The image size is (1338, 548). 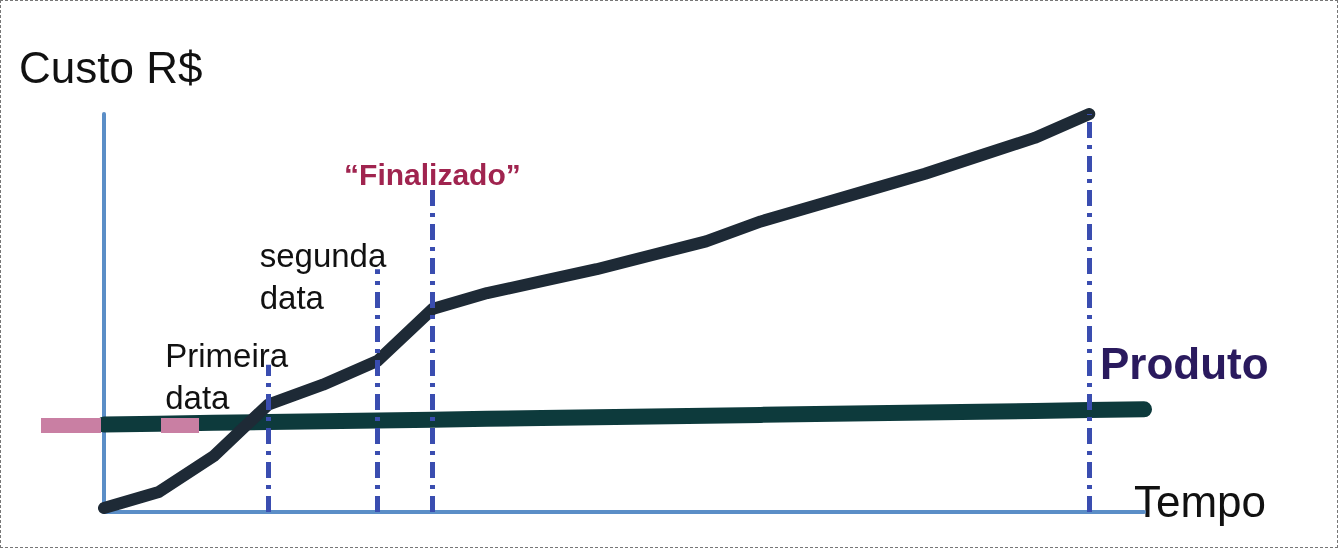 I want to click on y-axis-title: Custo R$, so click(x=111, y=67).